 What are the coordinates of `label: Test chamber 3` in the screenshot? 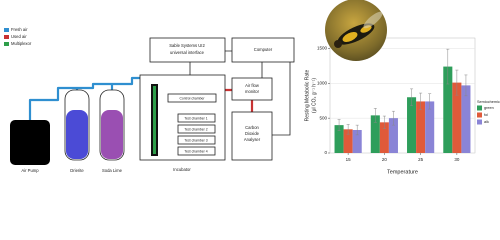 It's located at (195, 140).